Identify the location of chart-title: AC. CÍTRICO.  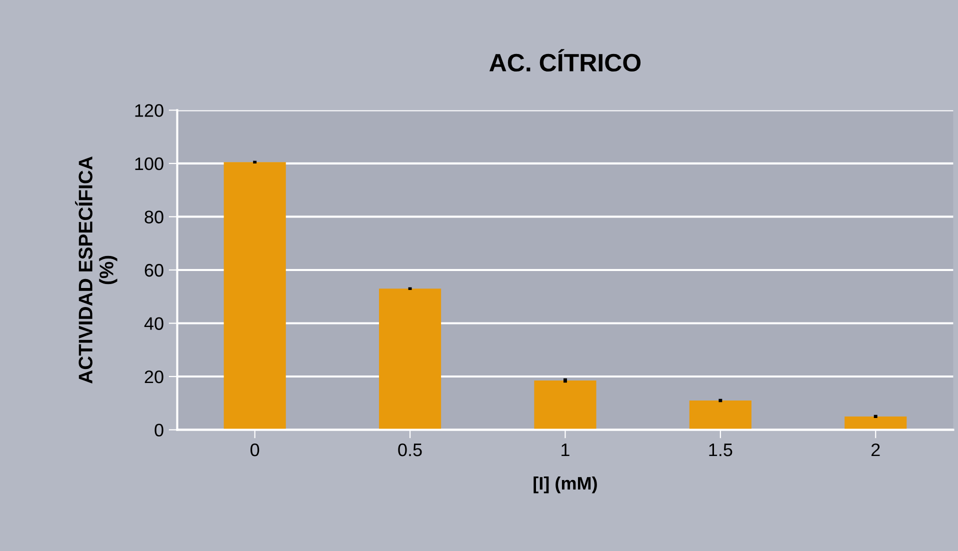
(565, 60).